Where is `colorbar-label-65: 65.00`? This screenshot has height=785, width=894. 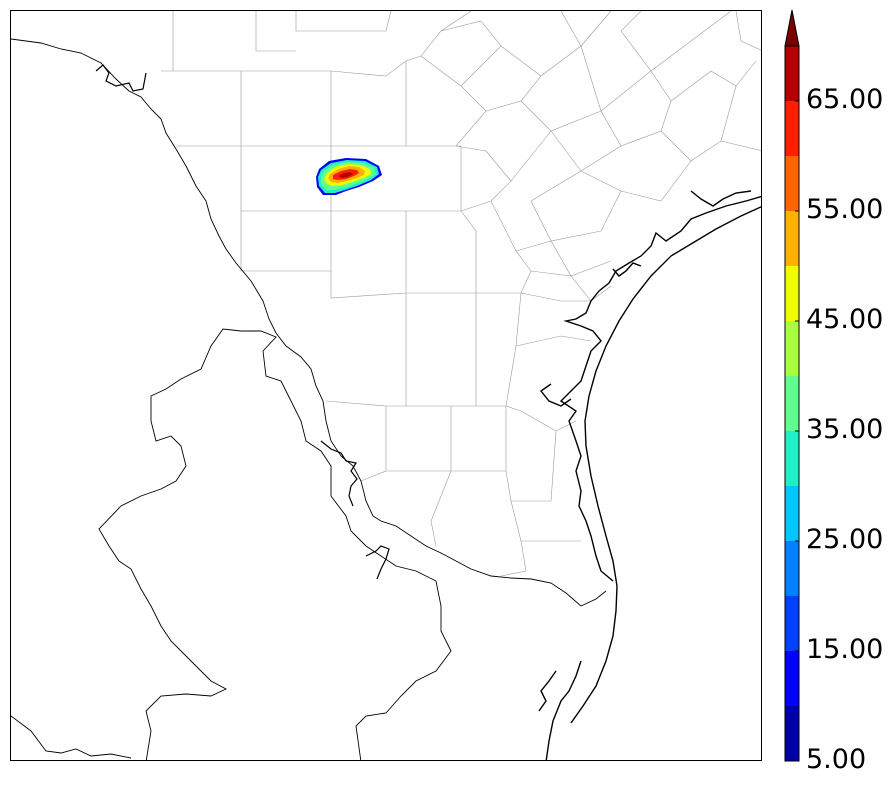 colorbar-label-65: 65.00 is located at coordinates (845, 99).